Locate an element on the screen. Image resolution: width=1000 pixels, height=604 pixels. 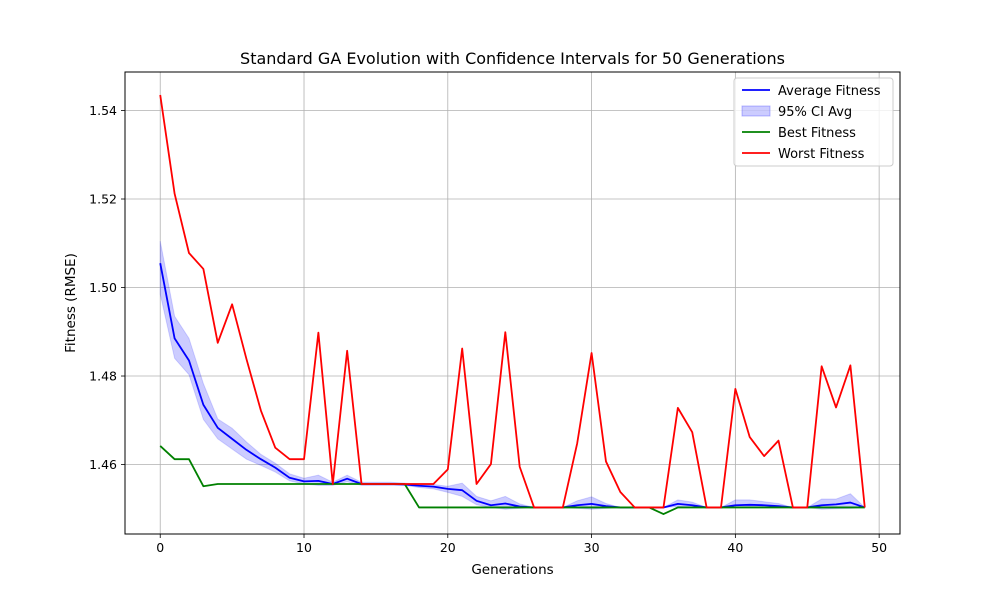
series-line-best-fitness is located at coordinates (512, 480).